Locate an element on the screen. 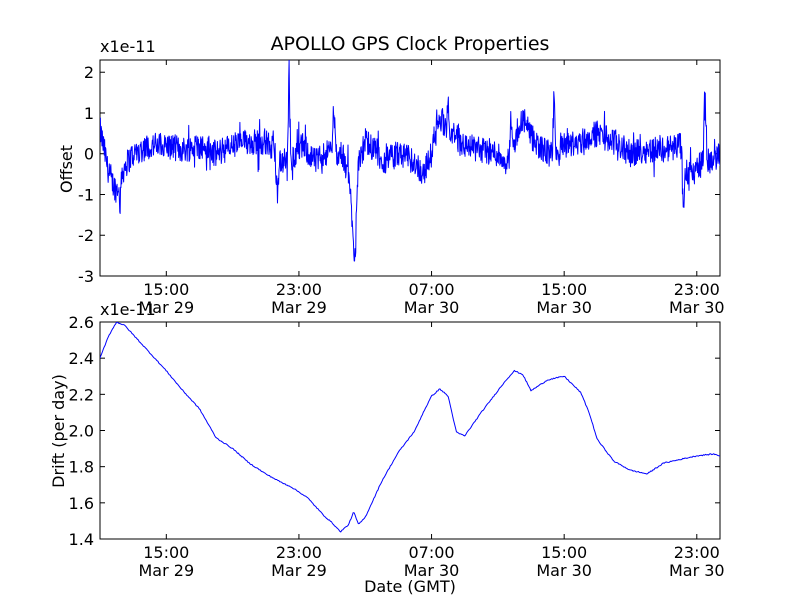 This screenshot has height=600, width=800. drift-y-axis-label: Drift (per day) is located at coordinates (58, 431).